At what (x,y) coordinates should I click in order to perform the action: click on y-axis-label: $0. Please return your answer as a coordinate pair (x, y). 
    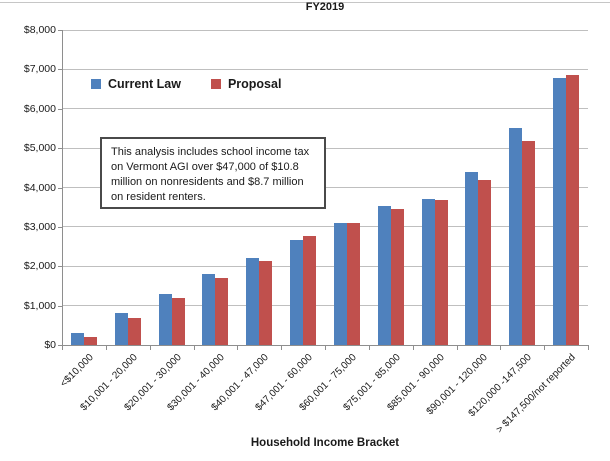
    Looking at the image, I should click on (50, 345).